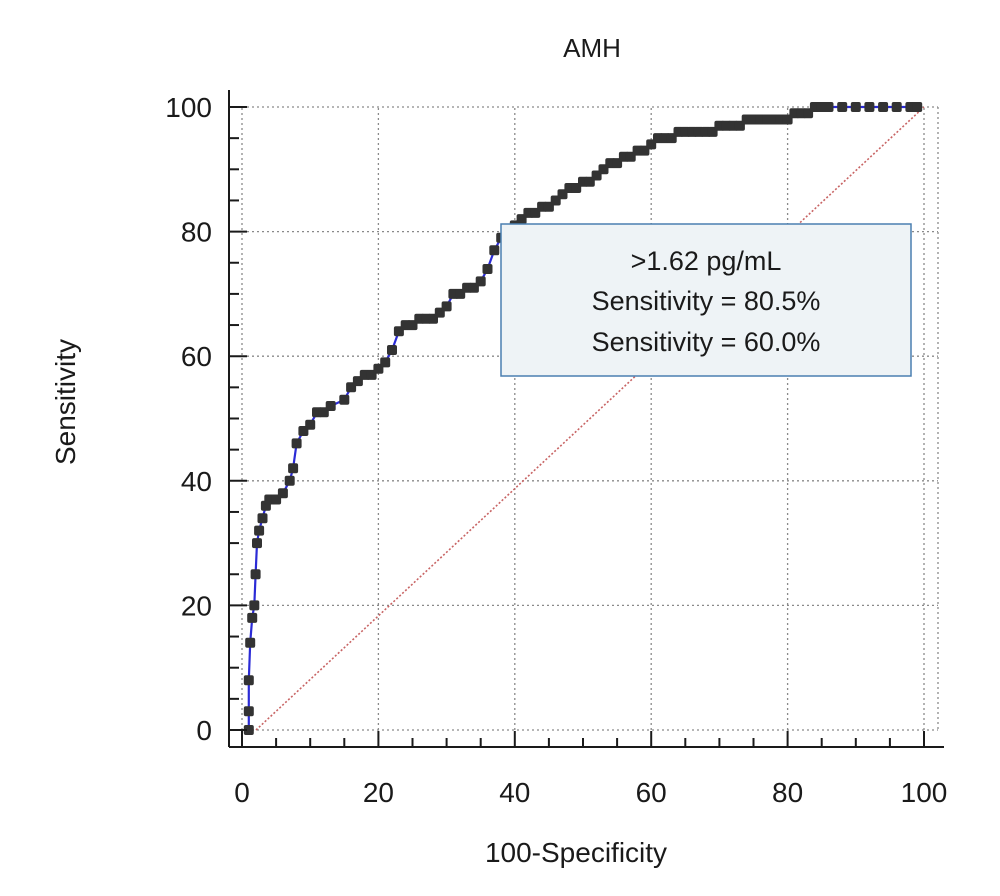 The image size is (1000, 896). Describe the element at coordinates (65, 402) in the screenshot. I see `y-axis-label: Sensitivity` at that location.